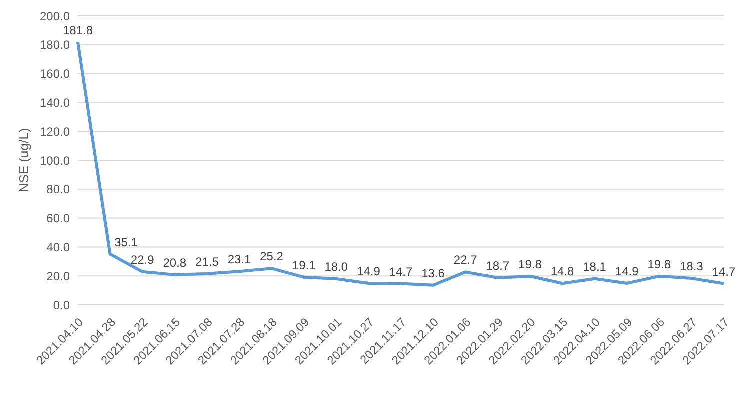 The image size is (752, 393). I want to click on data-label: 18.1, so click(595, 267).